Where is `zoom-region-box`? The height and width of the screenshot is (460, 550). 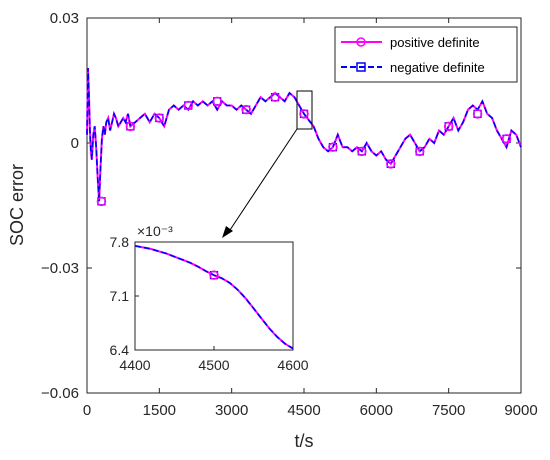 zoom-region-box is located at coordinates (304, 110).